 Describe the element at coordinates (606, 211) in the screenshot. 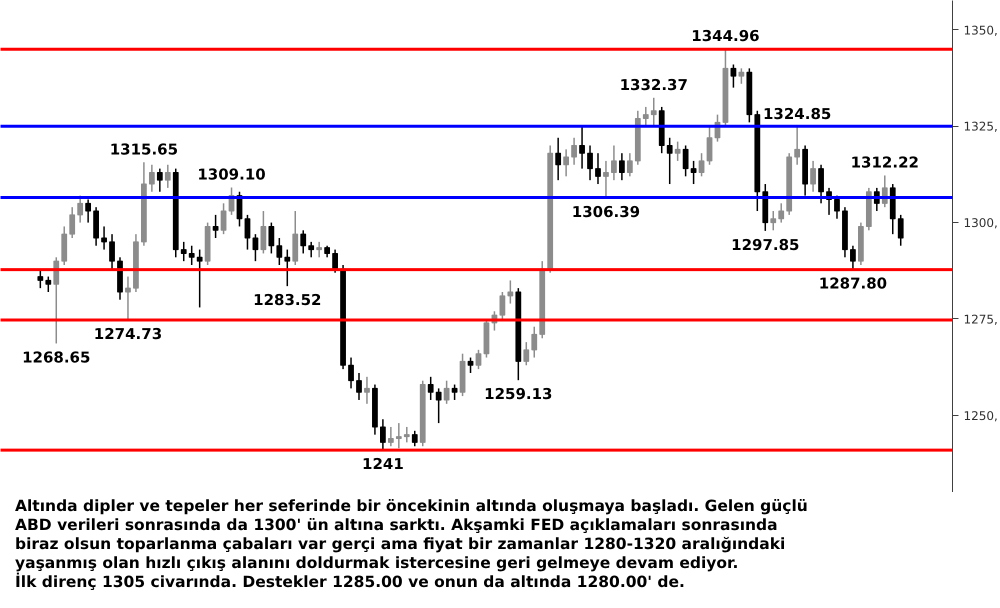

I see `annotation: 1306.39` at that location.